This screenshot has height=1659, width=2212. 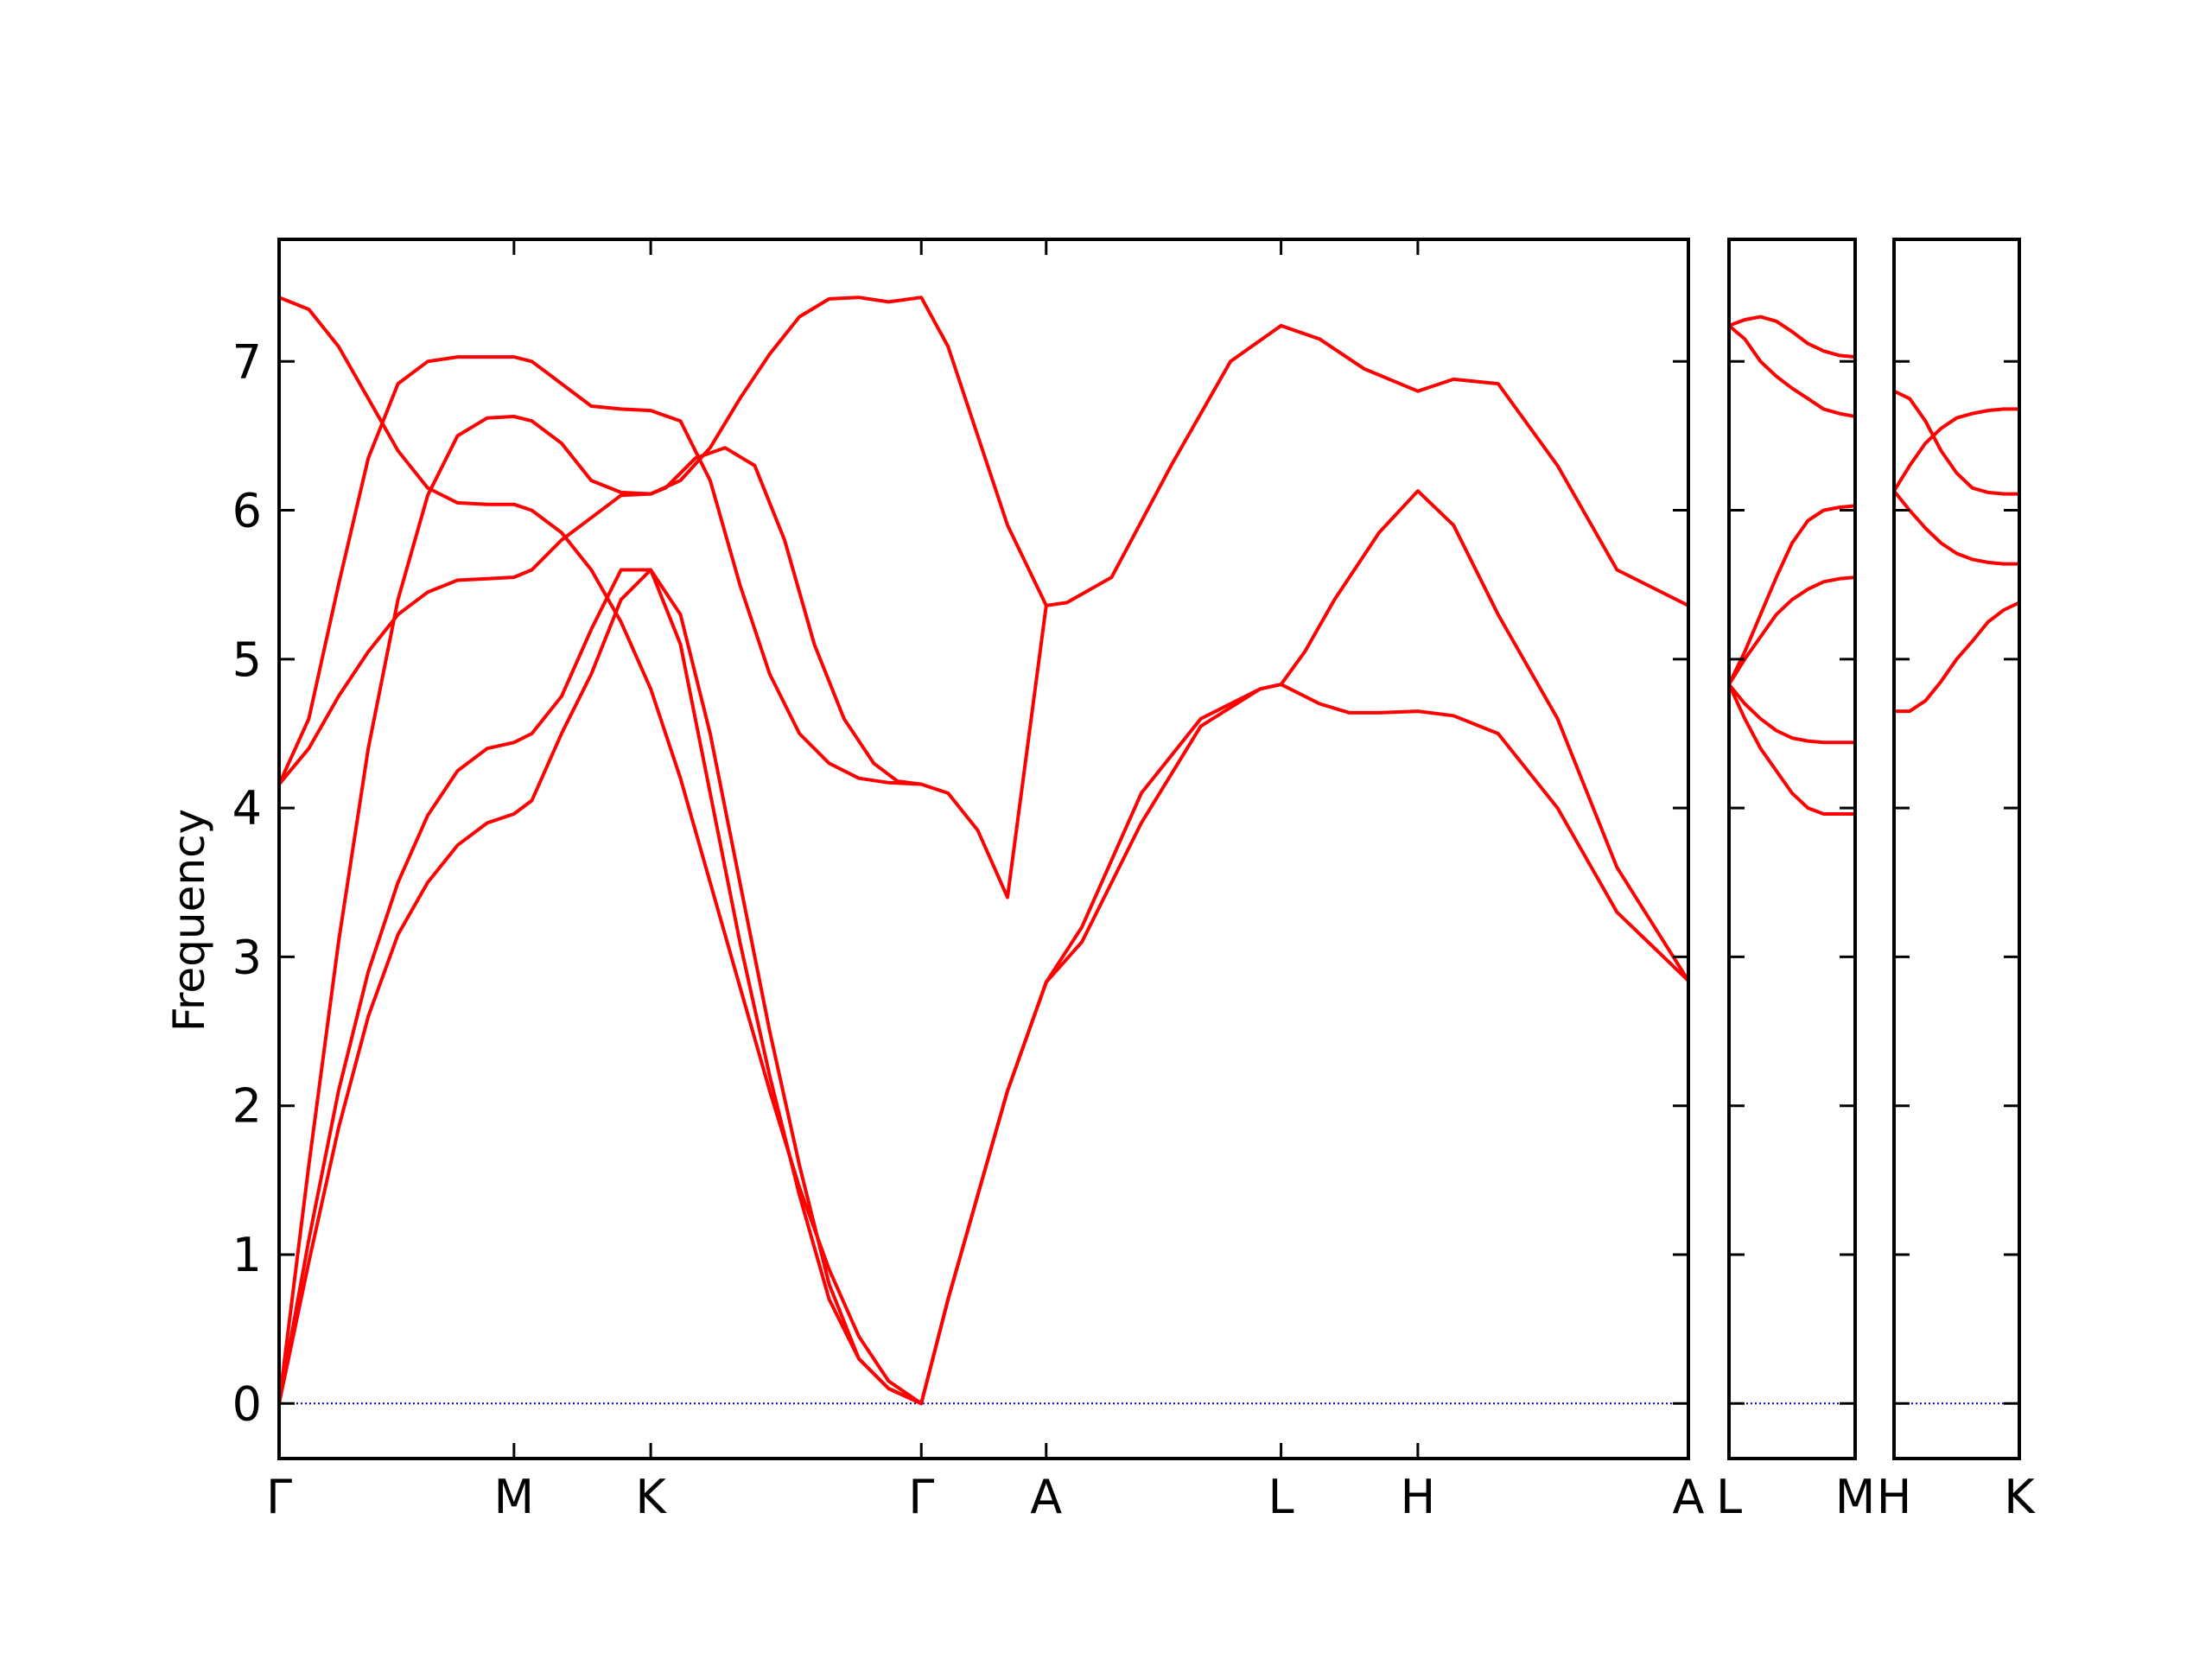 I want to click on y-tick-label: 4, so click(x=247, y=808).